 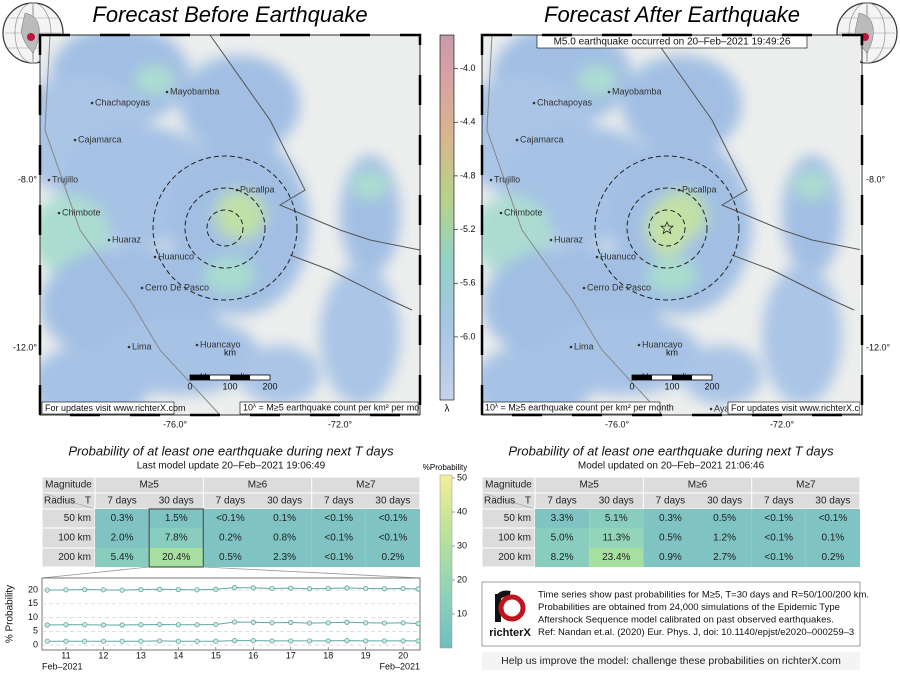 What do you see at coordinates (200, 377) in the screenshot?
I see `scale-bar-segment` at bounding box center [200, 377].